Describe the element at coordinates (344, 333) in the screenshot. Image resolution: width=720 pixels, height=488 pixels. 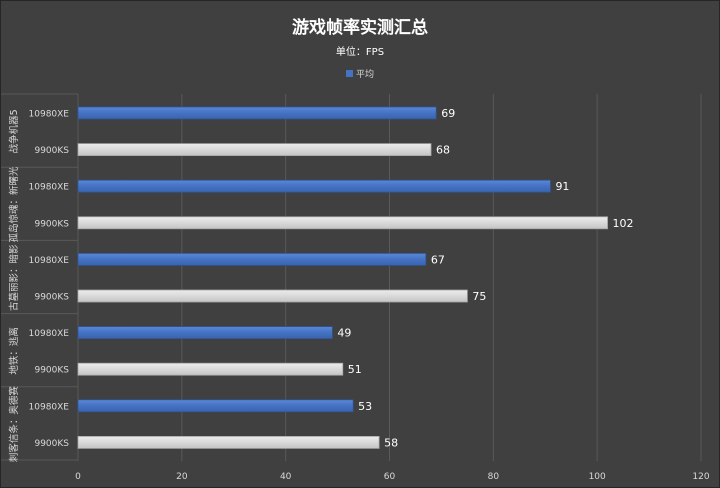
I see `data-label: 49` at that location.